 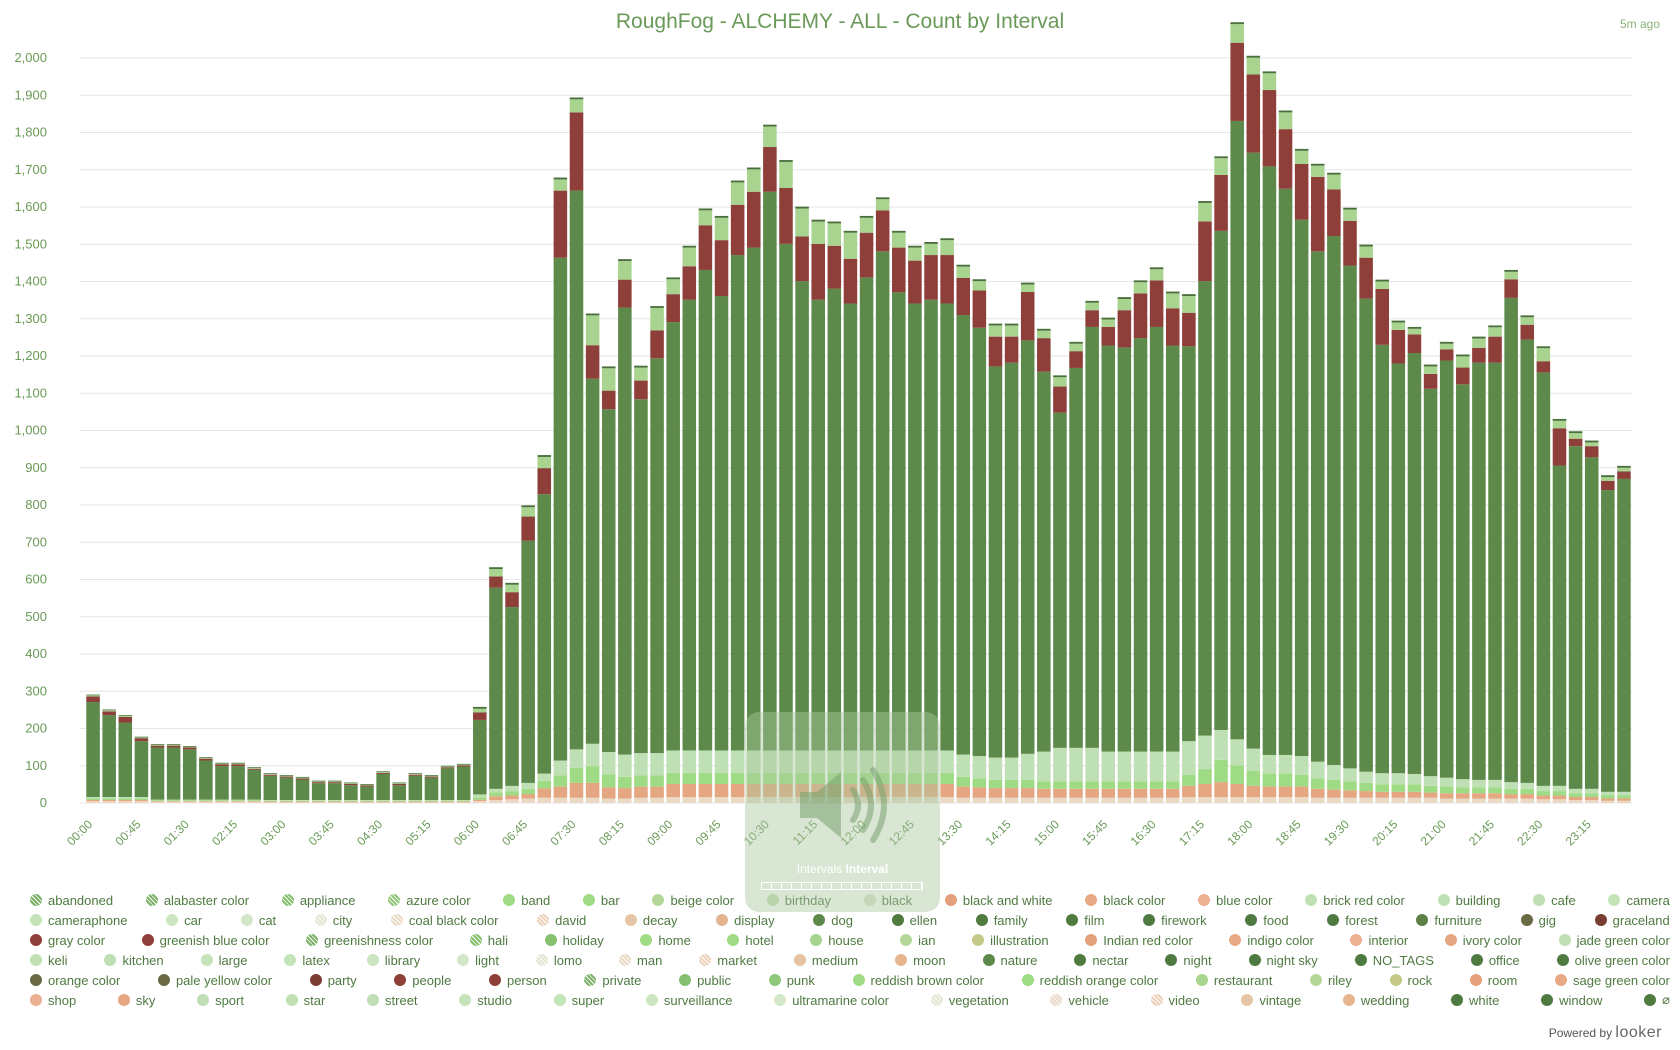 I want to click on legend-item: riley, so click(x=1331, y=980).